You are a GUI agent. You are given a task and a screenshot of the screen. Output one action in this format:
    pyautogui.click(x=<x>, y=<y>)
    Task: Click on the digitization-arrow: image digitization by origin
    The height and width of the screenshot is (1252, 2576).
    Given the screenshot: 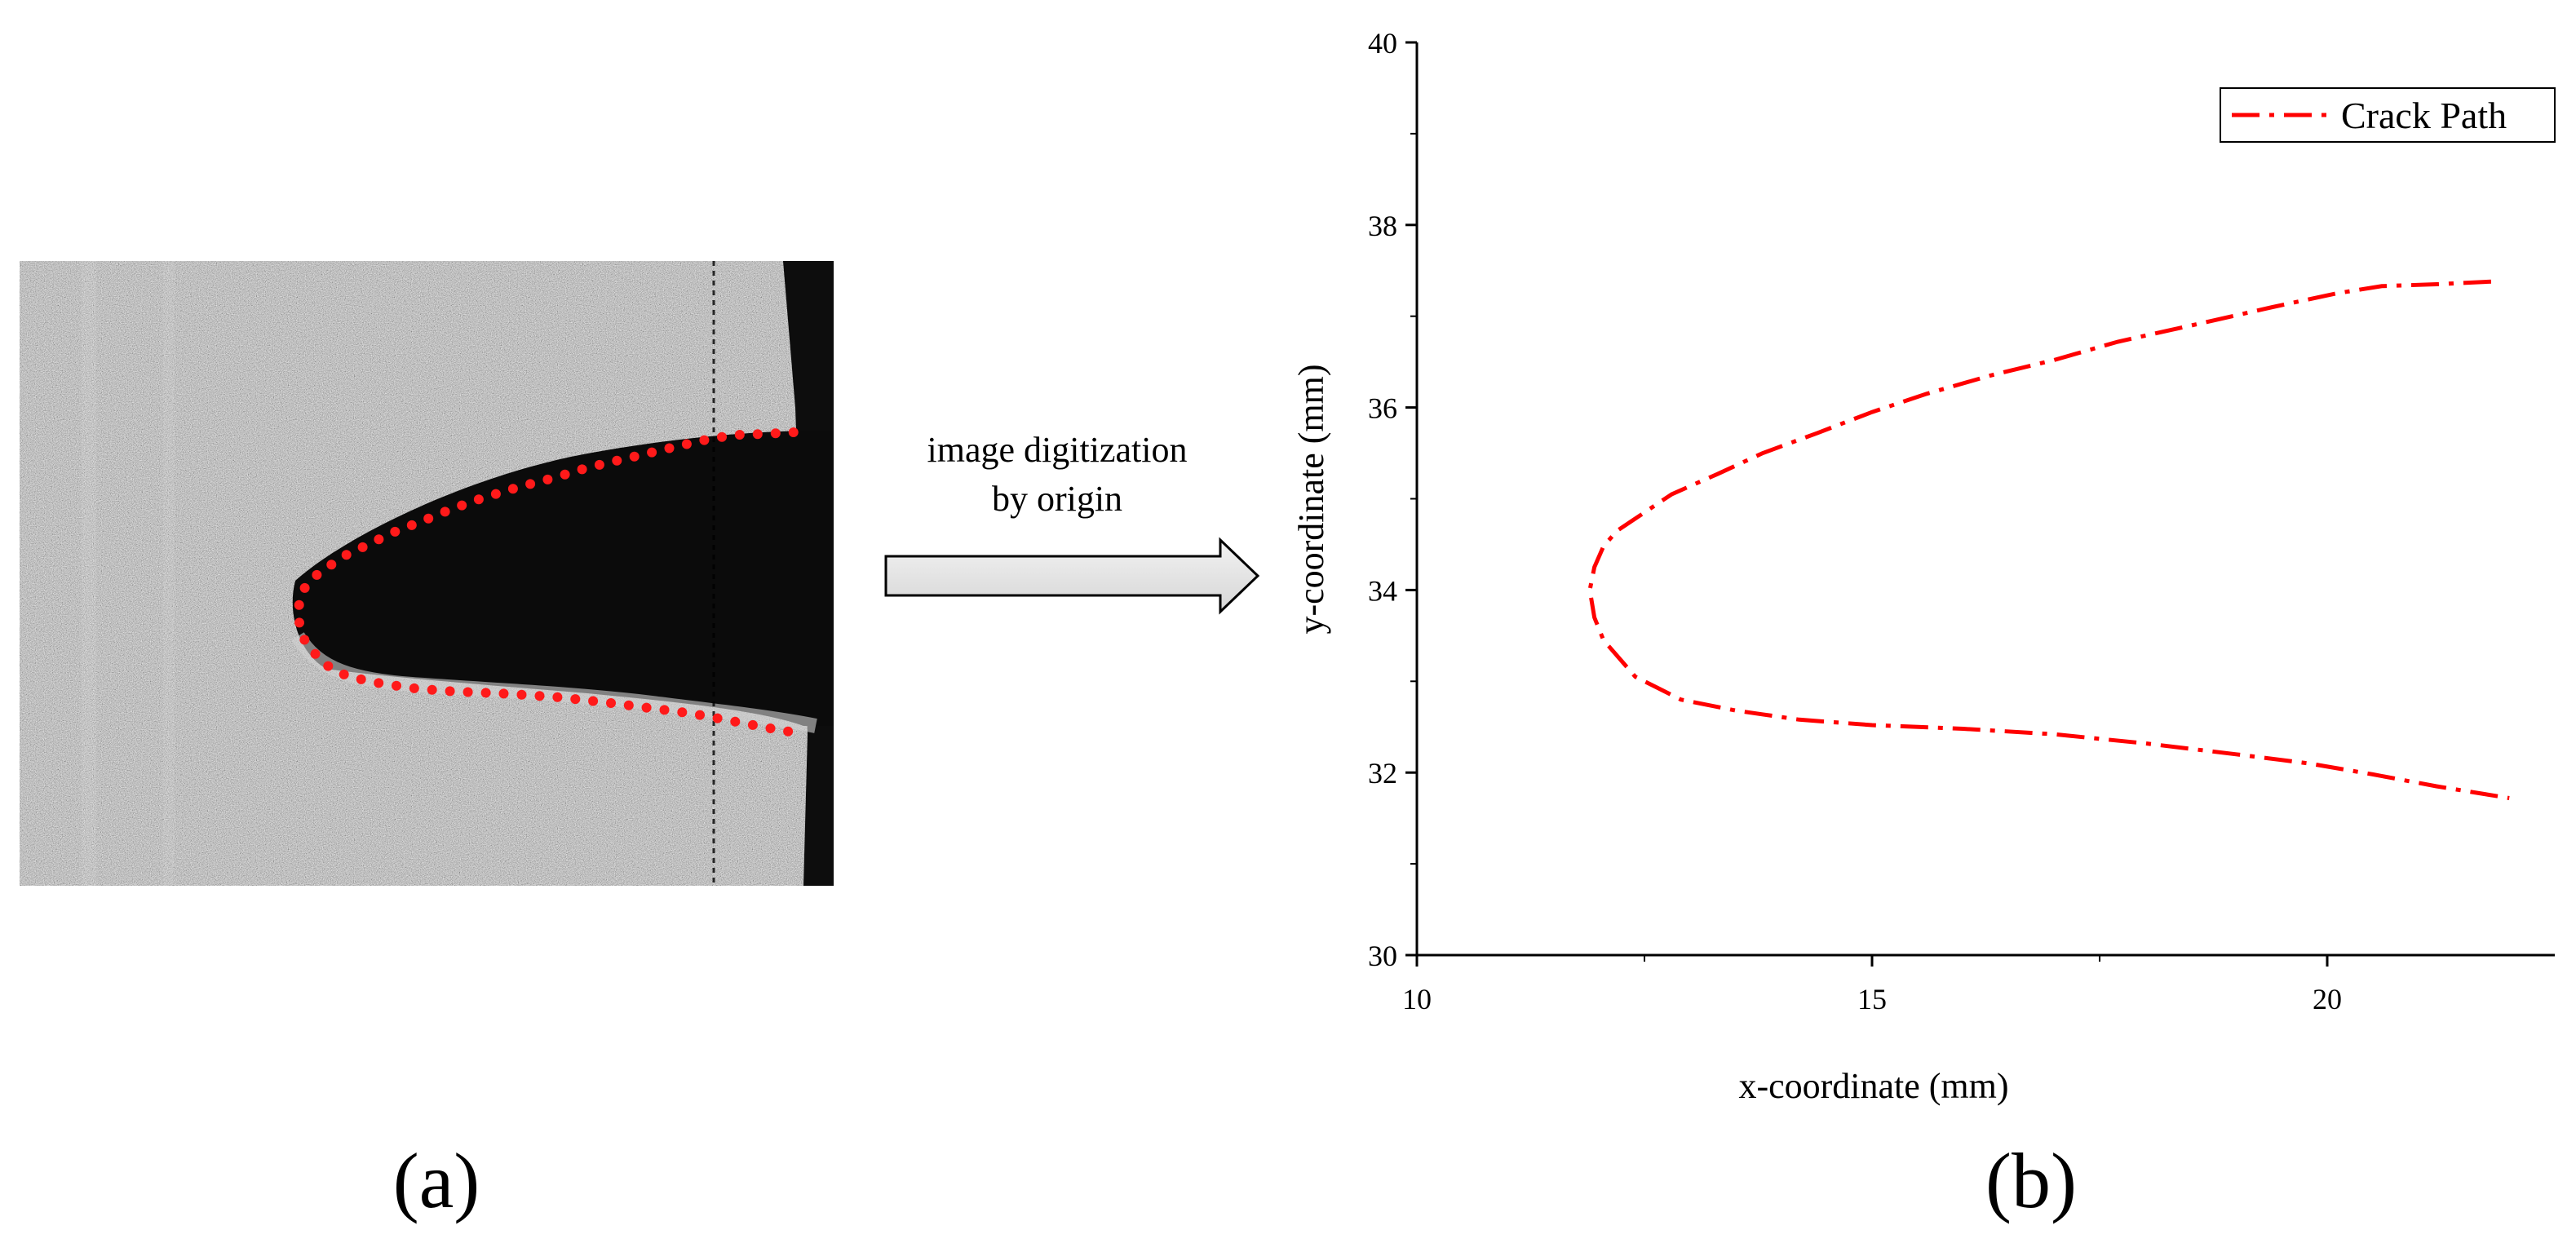 What is the action you would take?
    pyautogui.click(x=1072, y=522)
    